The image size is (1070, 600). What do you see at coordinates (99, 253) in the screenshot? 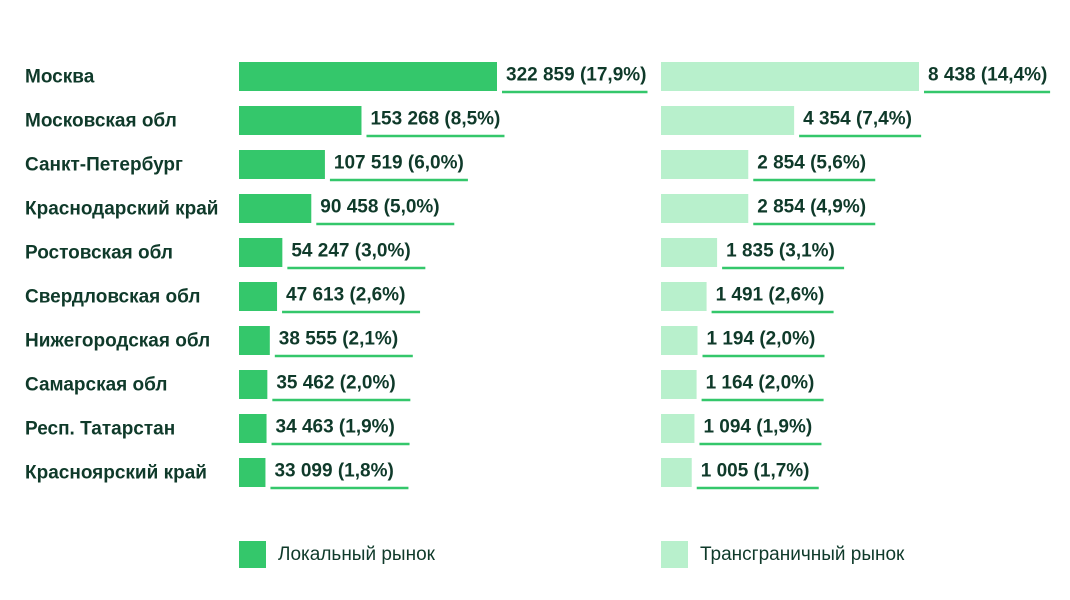
I see `region-label: Ростовская обл` at bounding box center [99, 253].